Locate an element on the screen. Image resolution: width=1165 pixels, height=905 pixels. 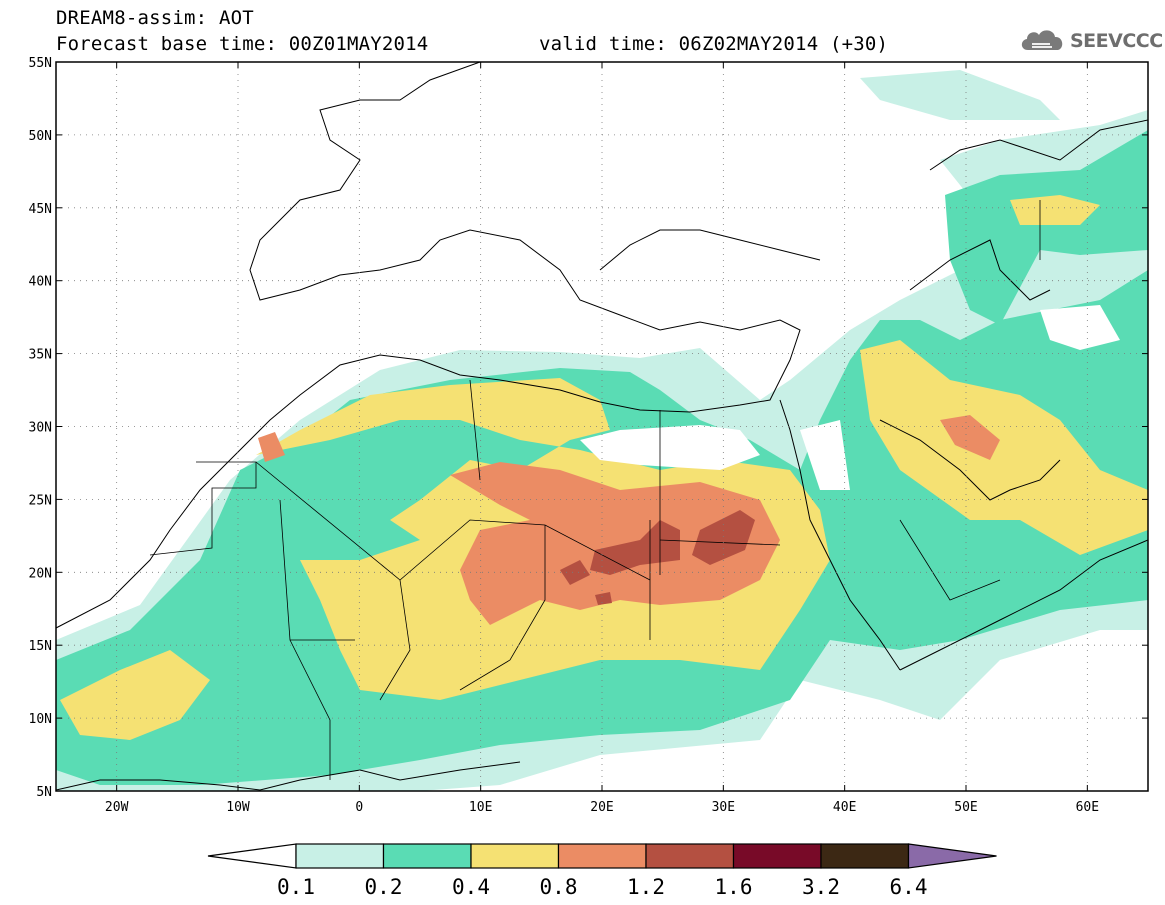
lon-tick-label: 20E is located at coordinates (601, 807).